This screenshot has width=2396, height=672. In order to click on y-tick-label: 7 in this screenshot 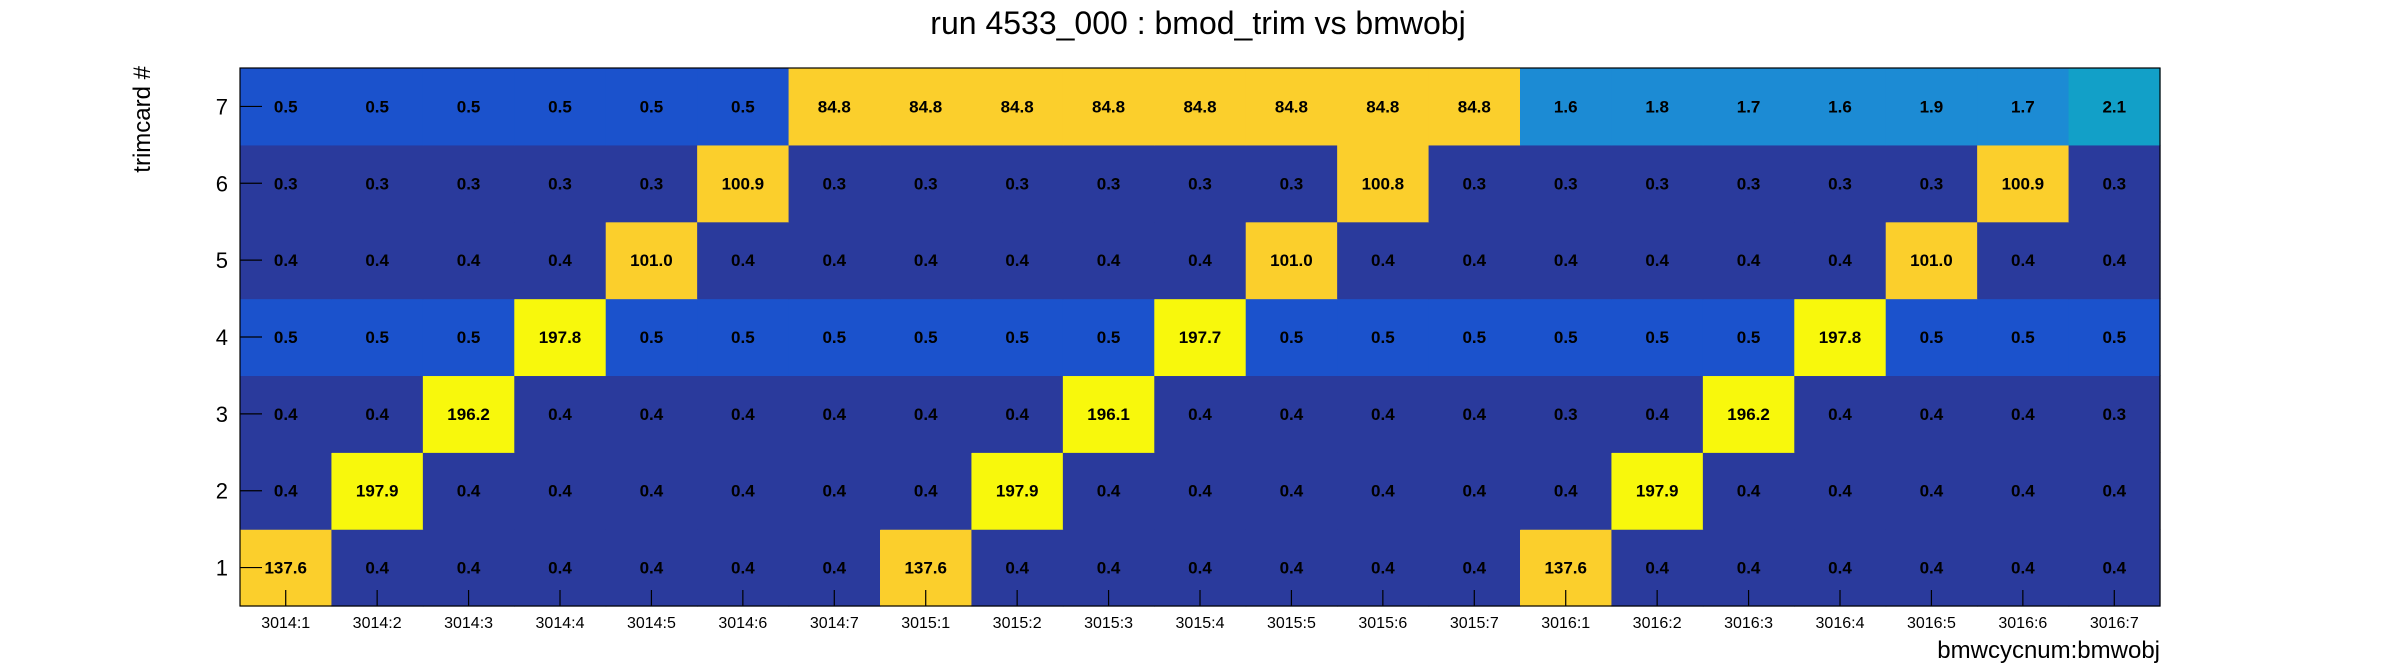, I will do `click(222, 106)`.